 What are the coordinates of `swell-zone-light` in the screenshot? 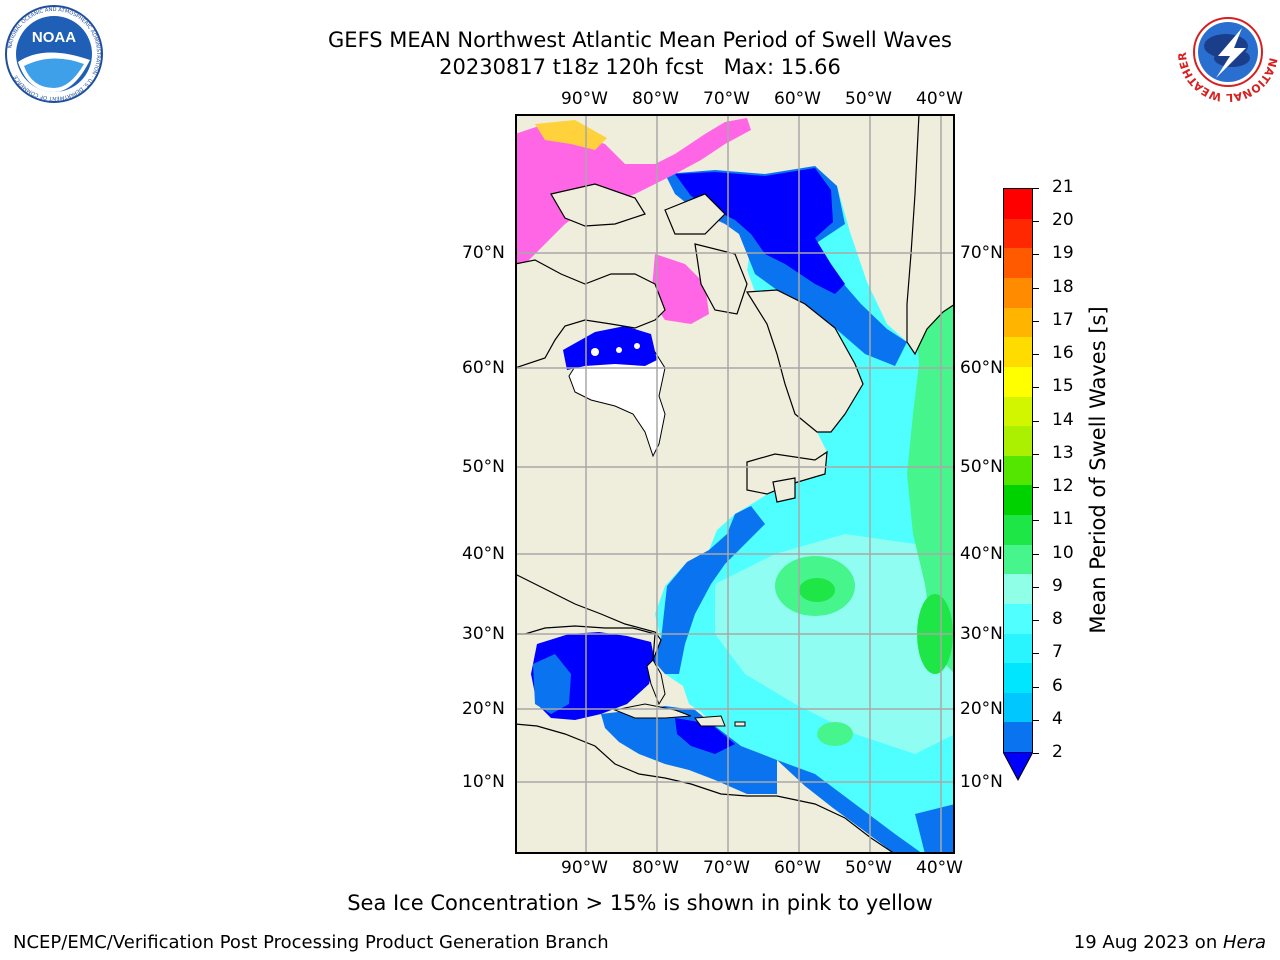 It's located at (835, 644).